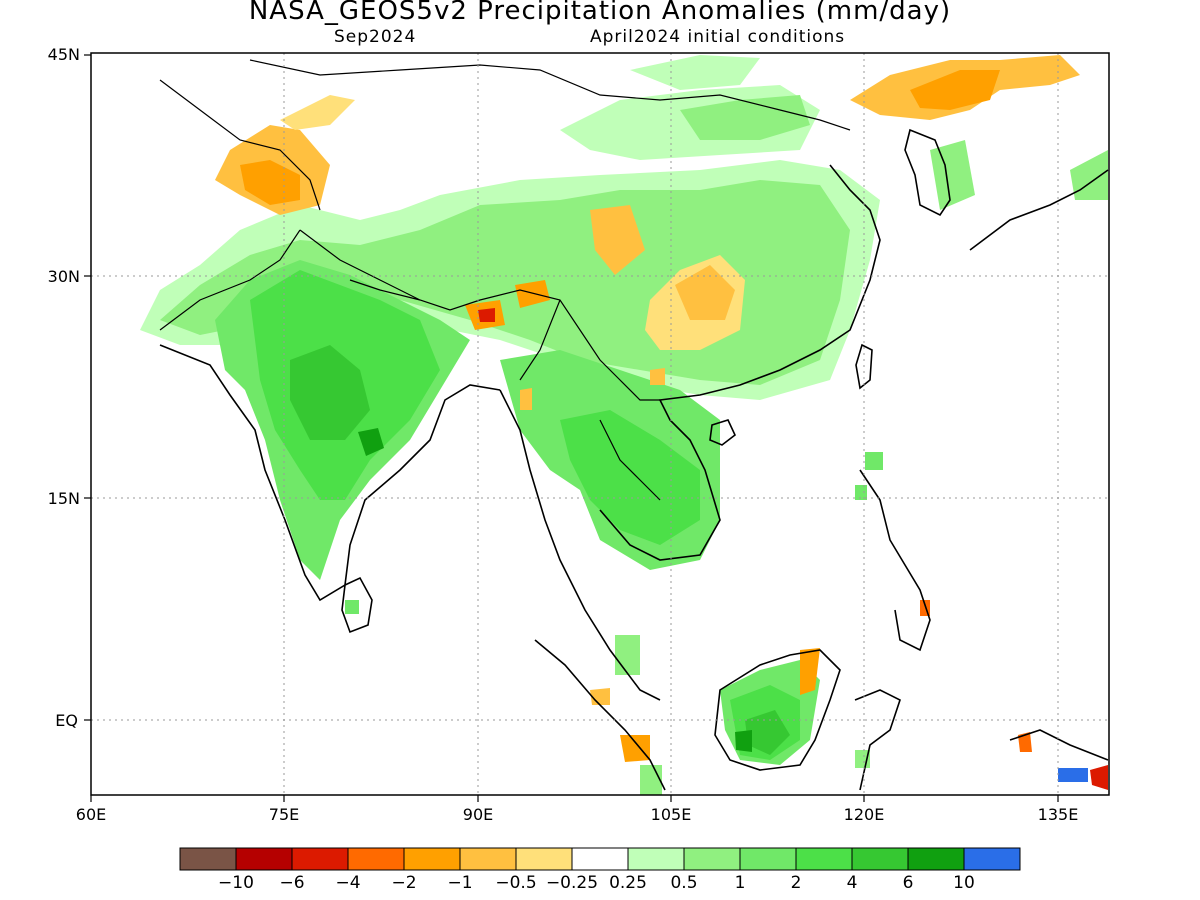  Describe the element at coordinates (64, 276) in the screenshot. I see `lat-label-30n: 30N` at that location.